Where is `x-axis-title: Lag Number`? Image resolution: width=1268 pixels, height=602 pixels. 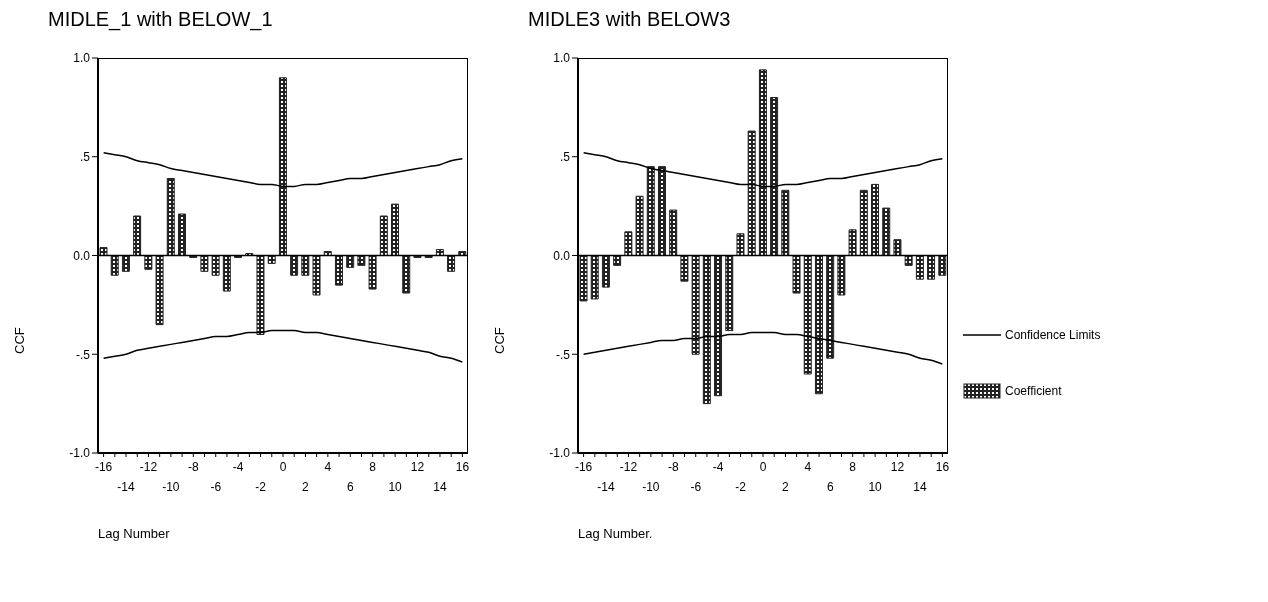
x-axis-title: Lag Number is located at coordinates (134, 533).